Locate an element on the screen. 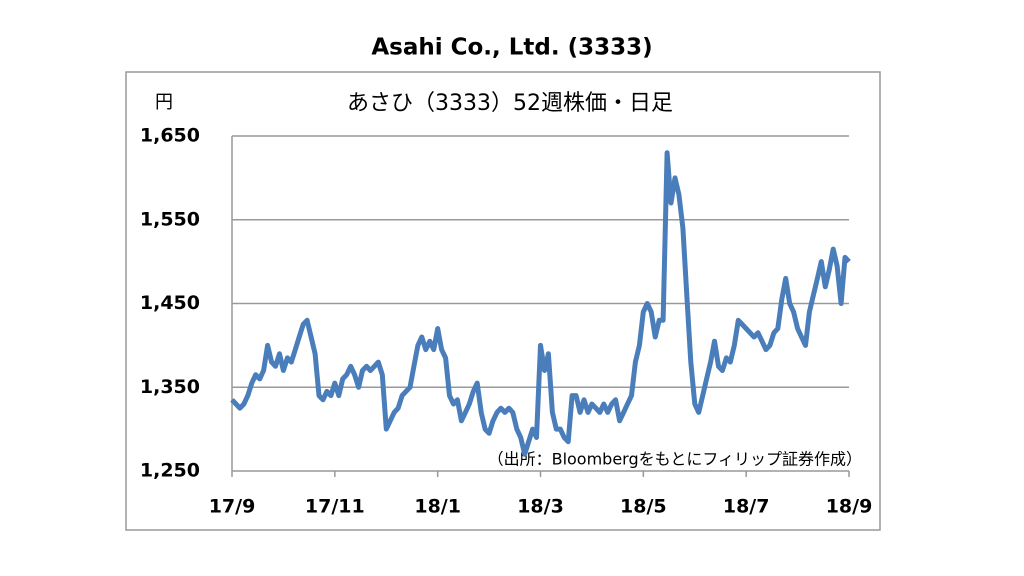  y-tick-label: 1,450 is located at coordinates (170, 303).